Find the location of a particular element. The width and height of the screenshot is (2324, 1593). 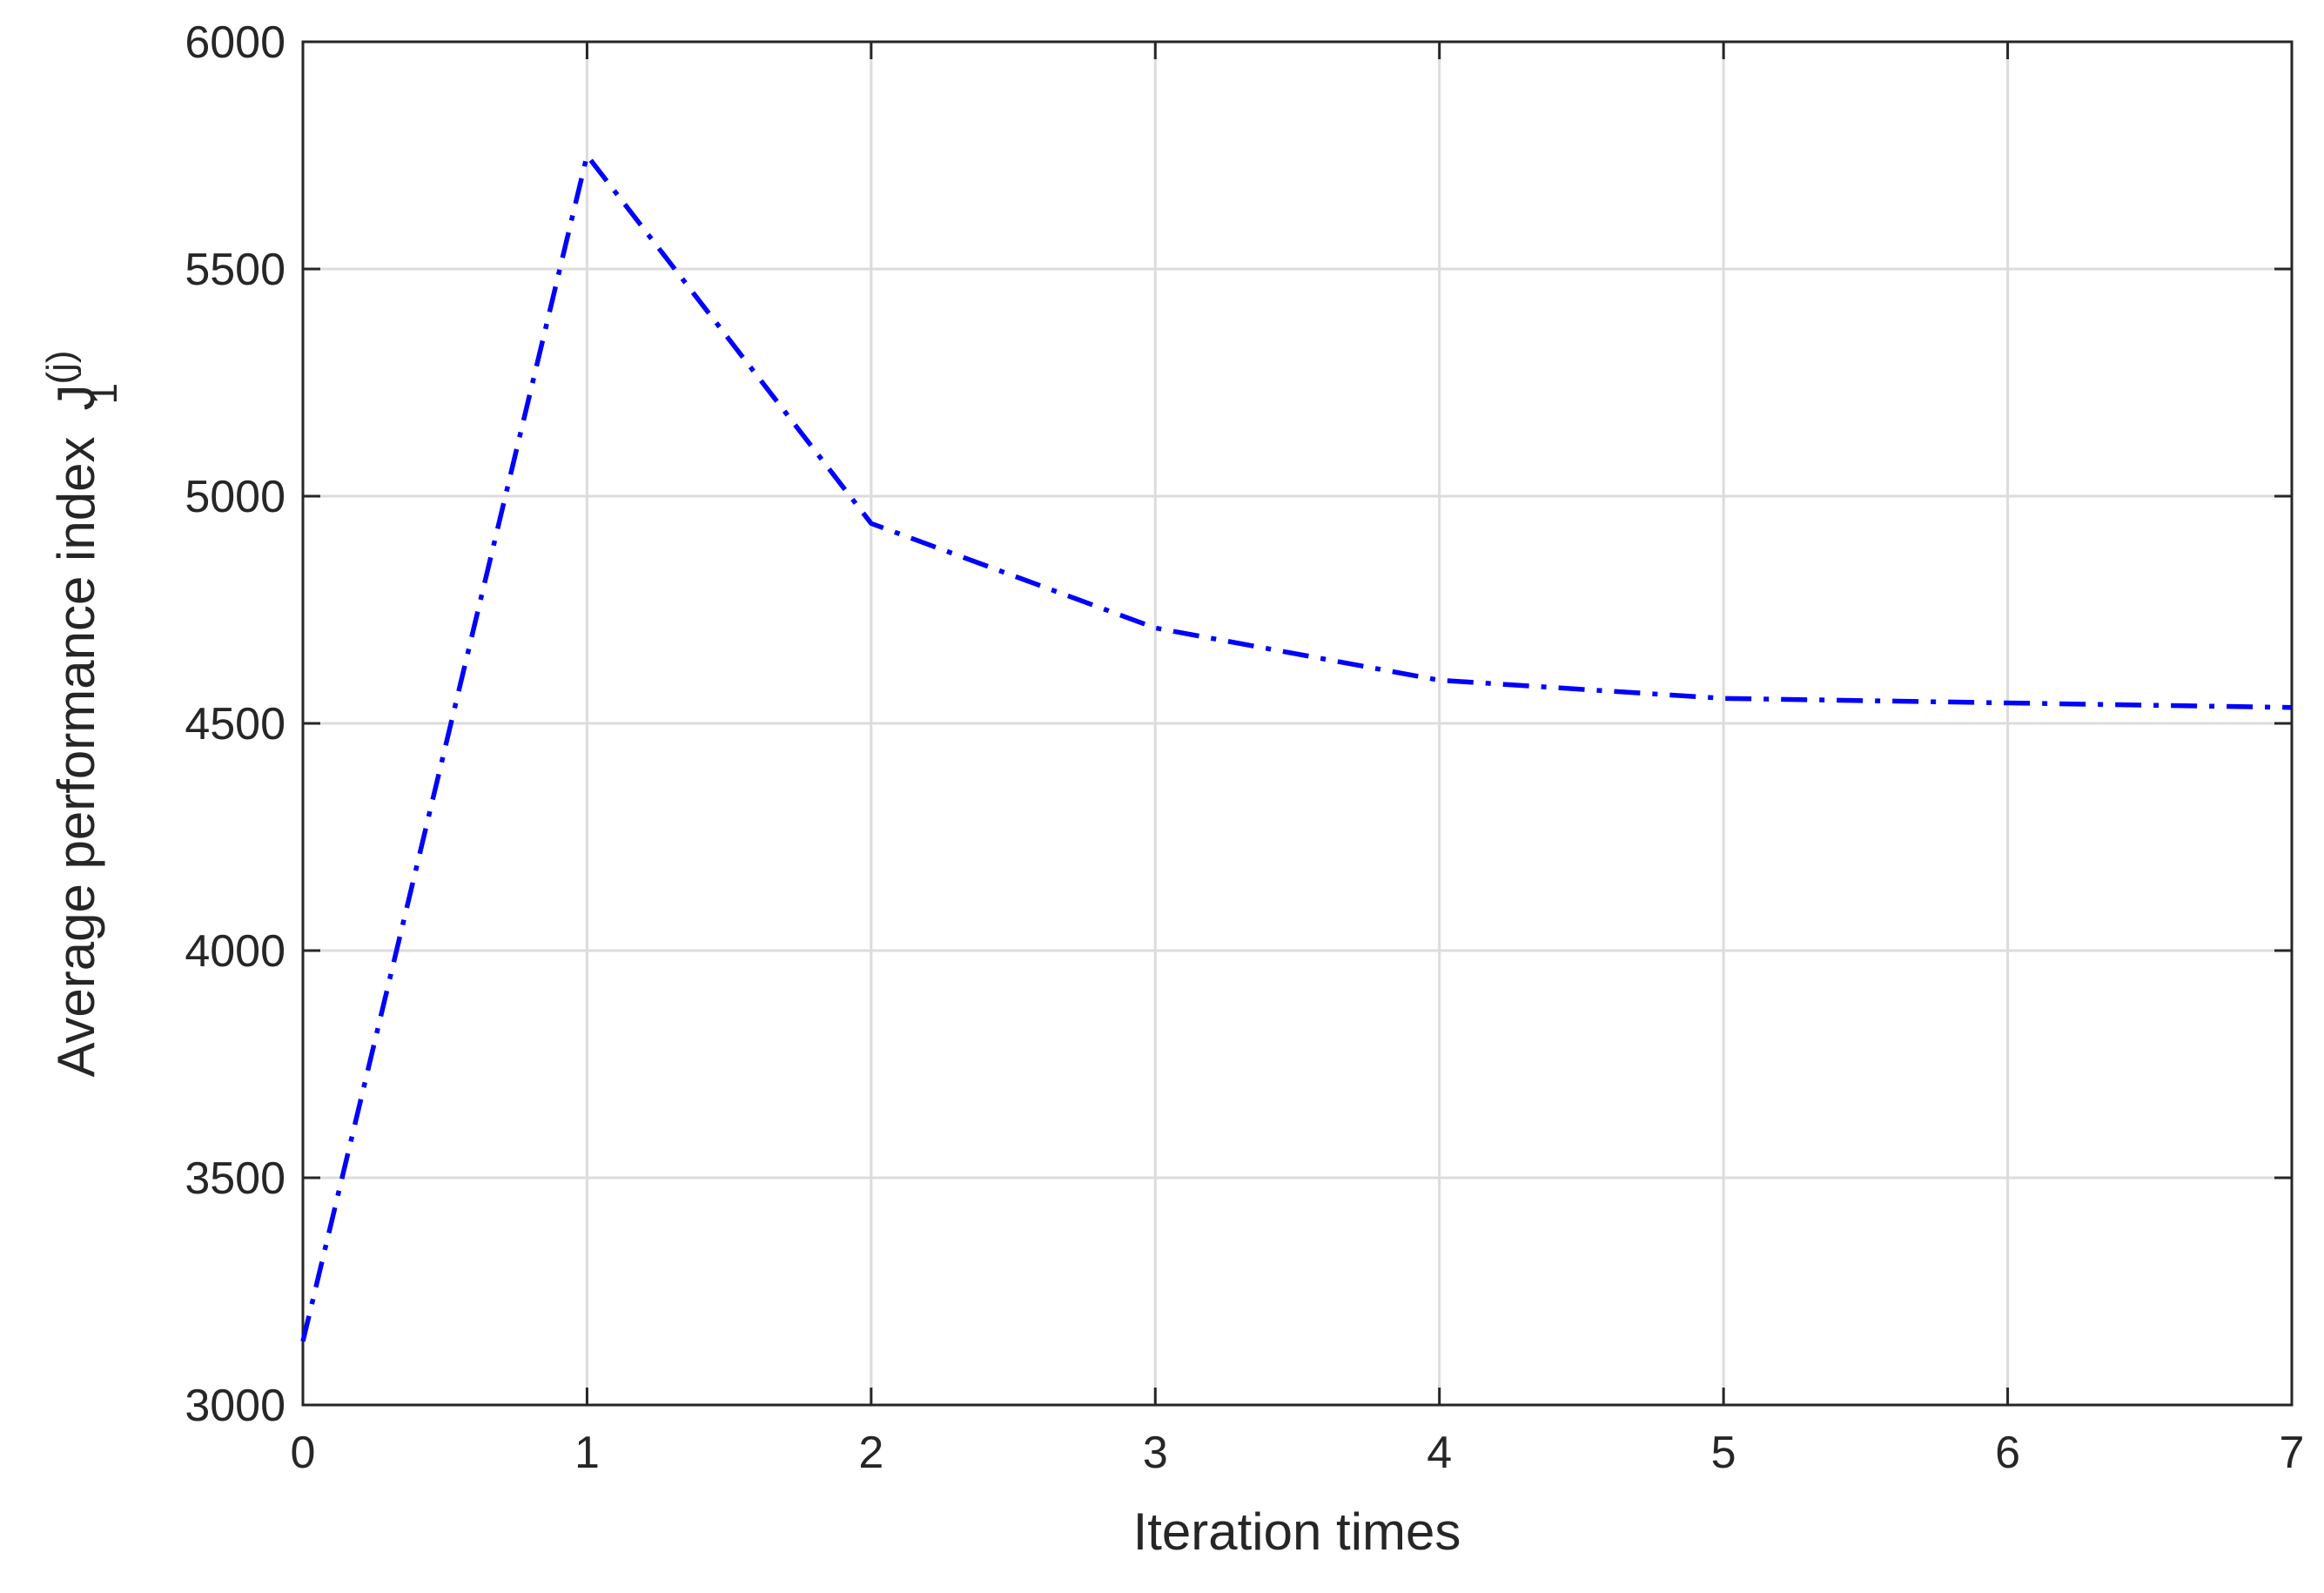

y-tick-label: 5000 is located at coordinates (235, 497).